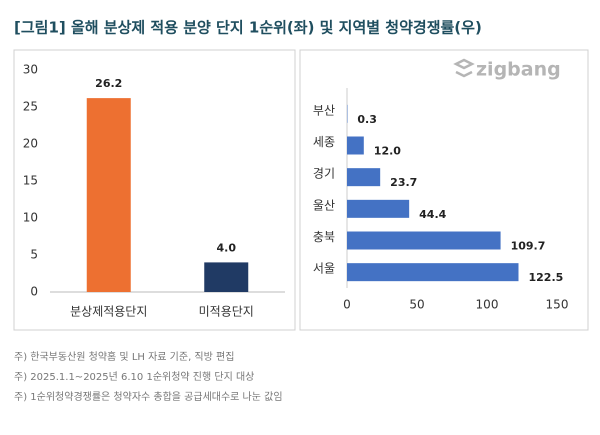 This screenshot has height=435, width=600. I want to click on y-tick-label: 세종, so click(324, 142).